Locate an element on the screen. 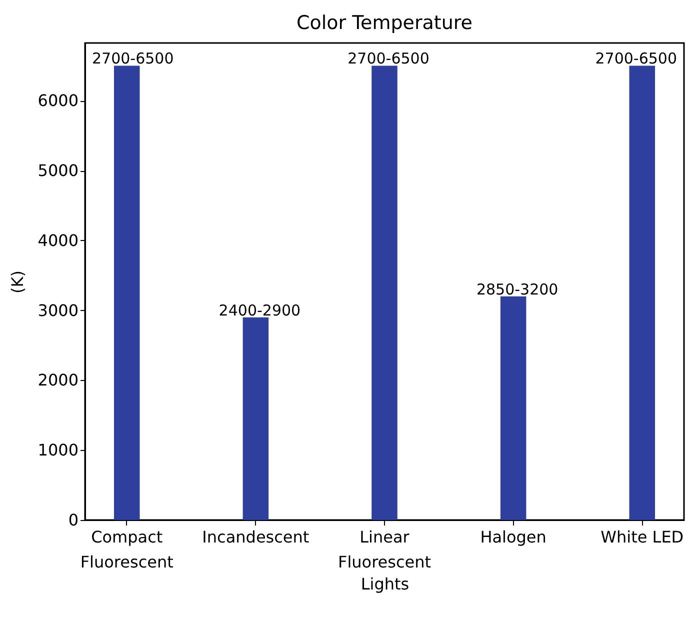 This screenshot has height=621, width=686. chart-title: Color Temperature is located at coordinates (384, 23).